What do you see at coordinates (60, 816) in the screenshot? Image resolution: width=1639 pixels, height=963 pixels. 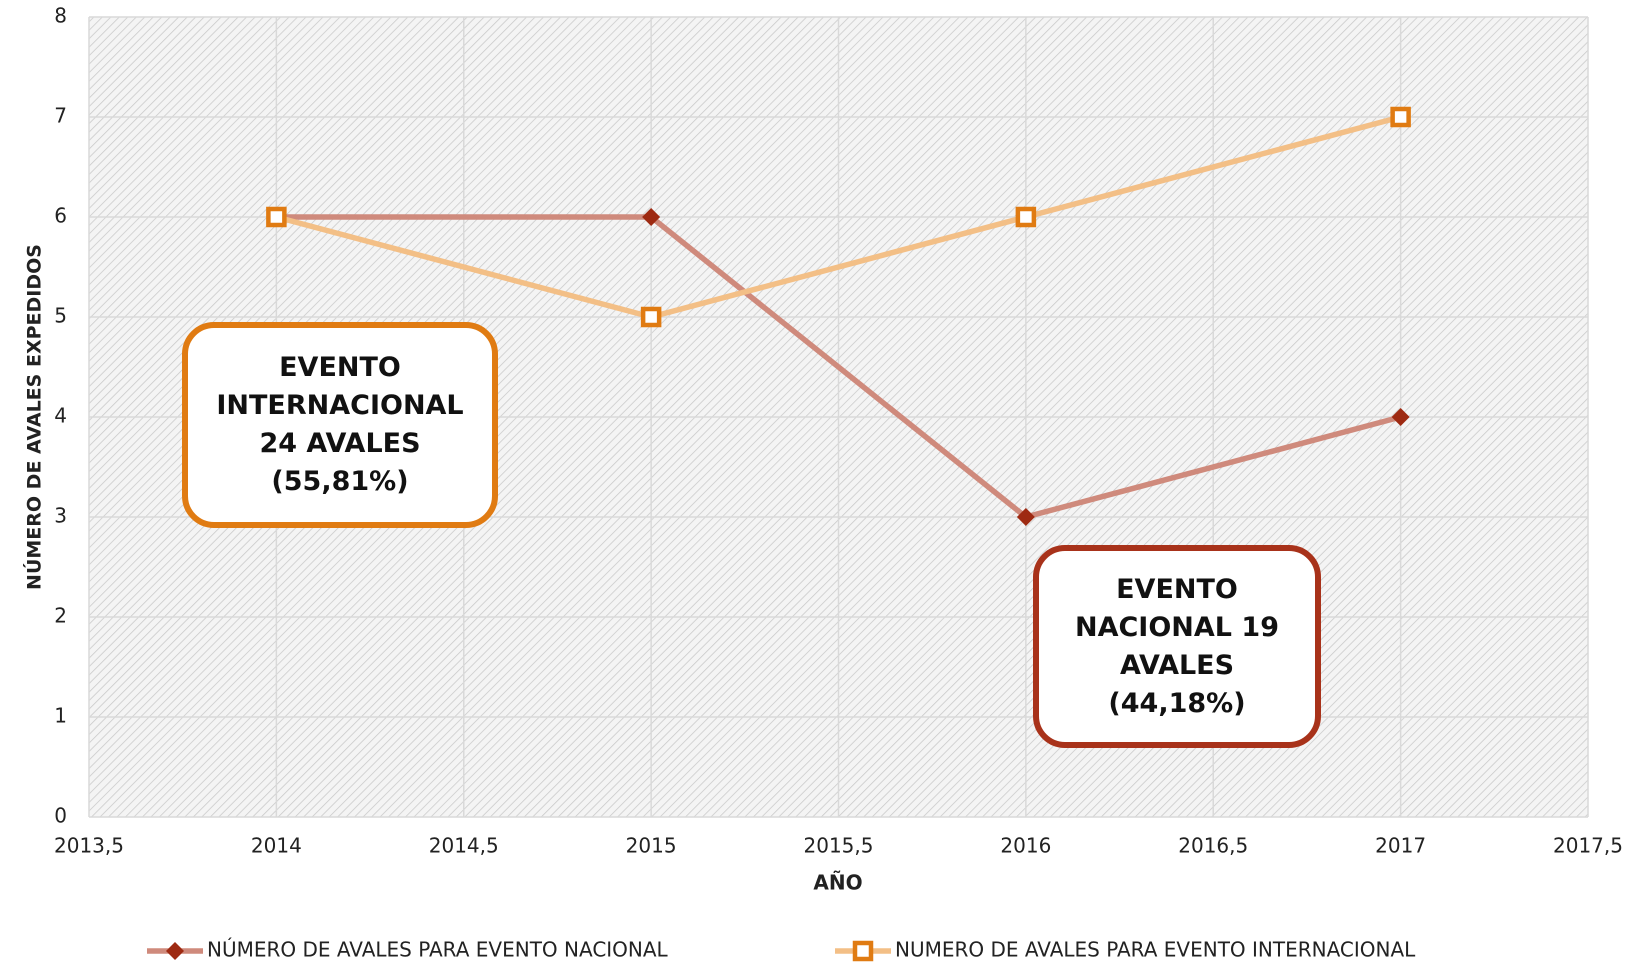 I see `y-tick-label: 0` at bounding box center [60, 816].